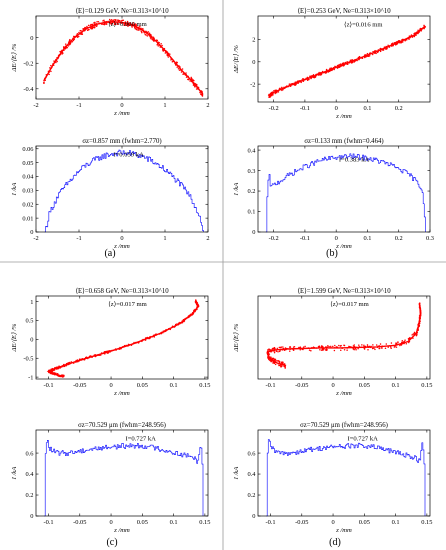  I want to click on y-axis-label: ΔE/⟨E⟩ /%, so click(14, 337).